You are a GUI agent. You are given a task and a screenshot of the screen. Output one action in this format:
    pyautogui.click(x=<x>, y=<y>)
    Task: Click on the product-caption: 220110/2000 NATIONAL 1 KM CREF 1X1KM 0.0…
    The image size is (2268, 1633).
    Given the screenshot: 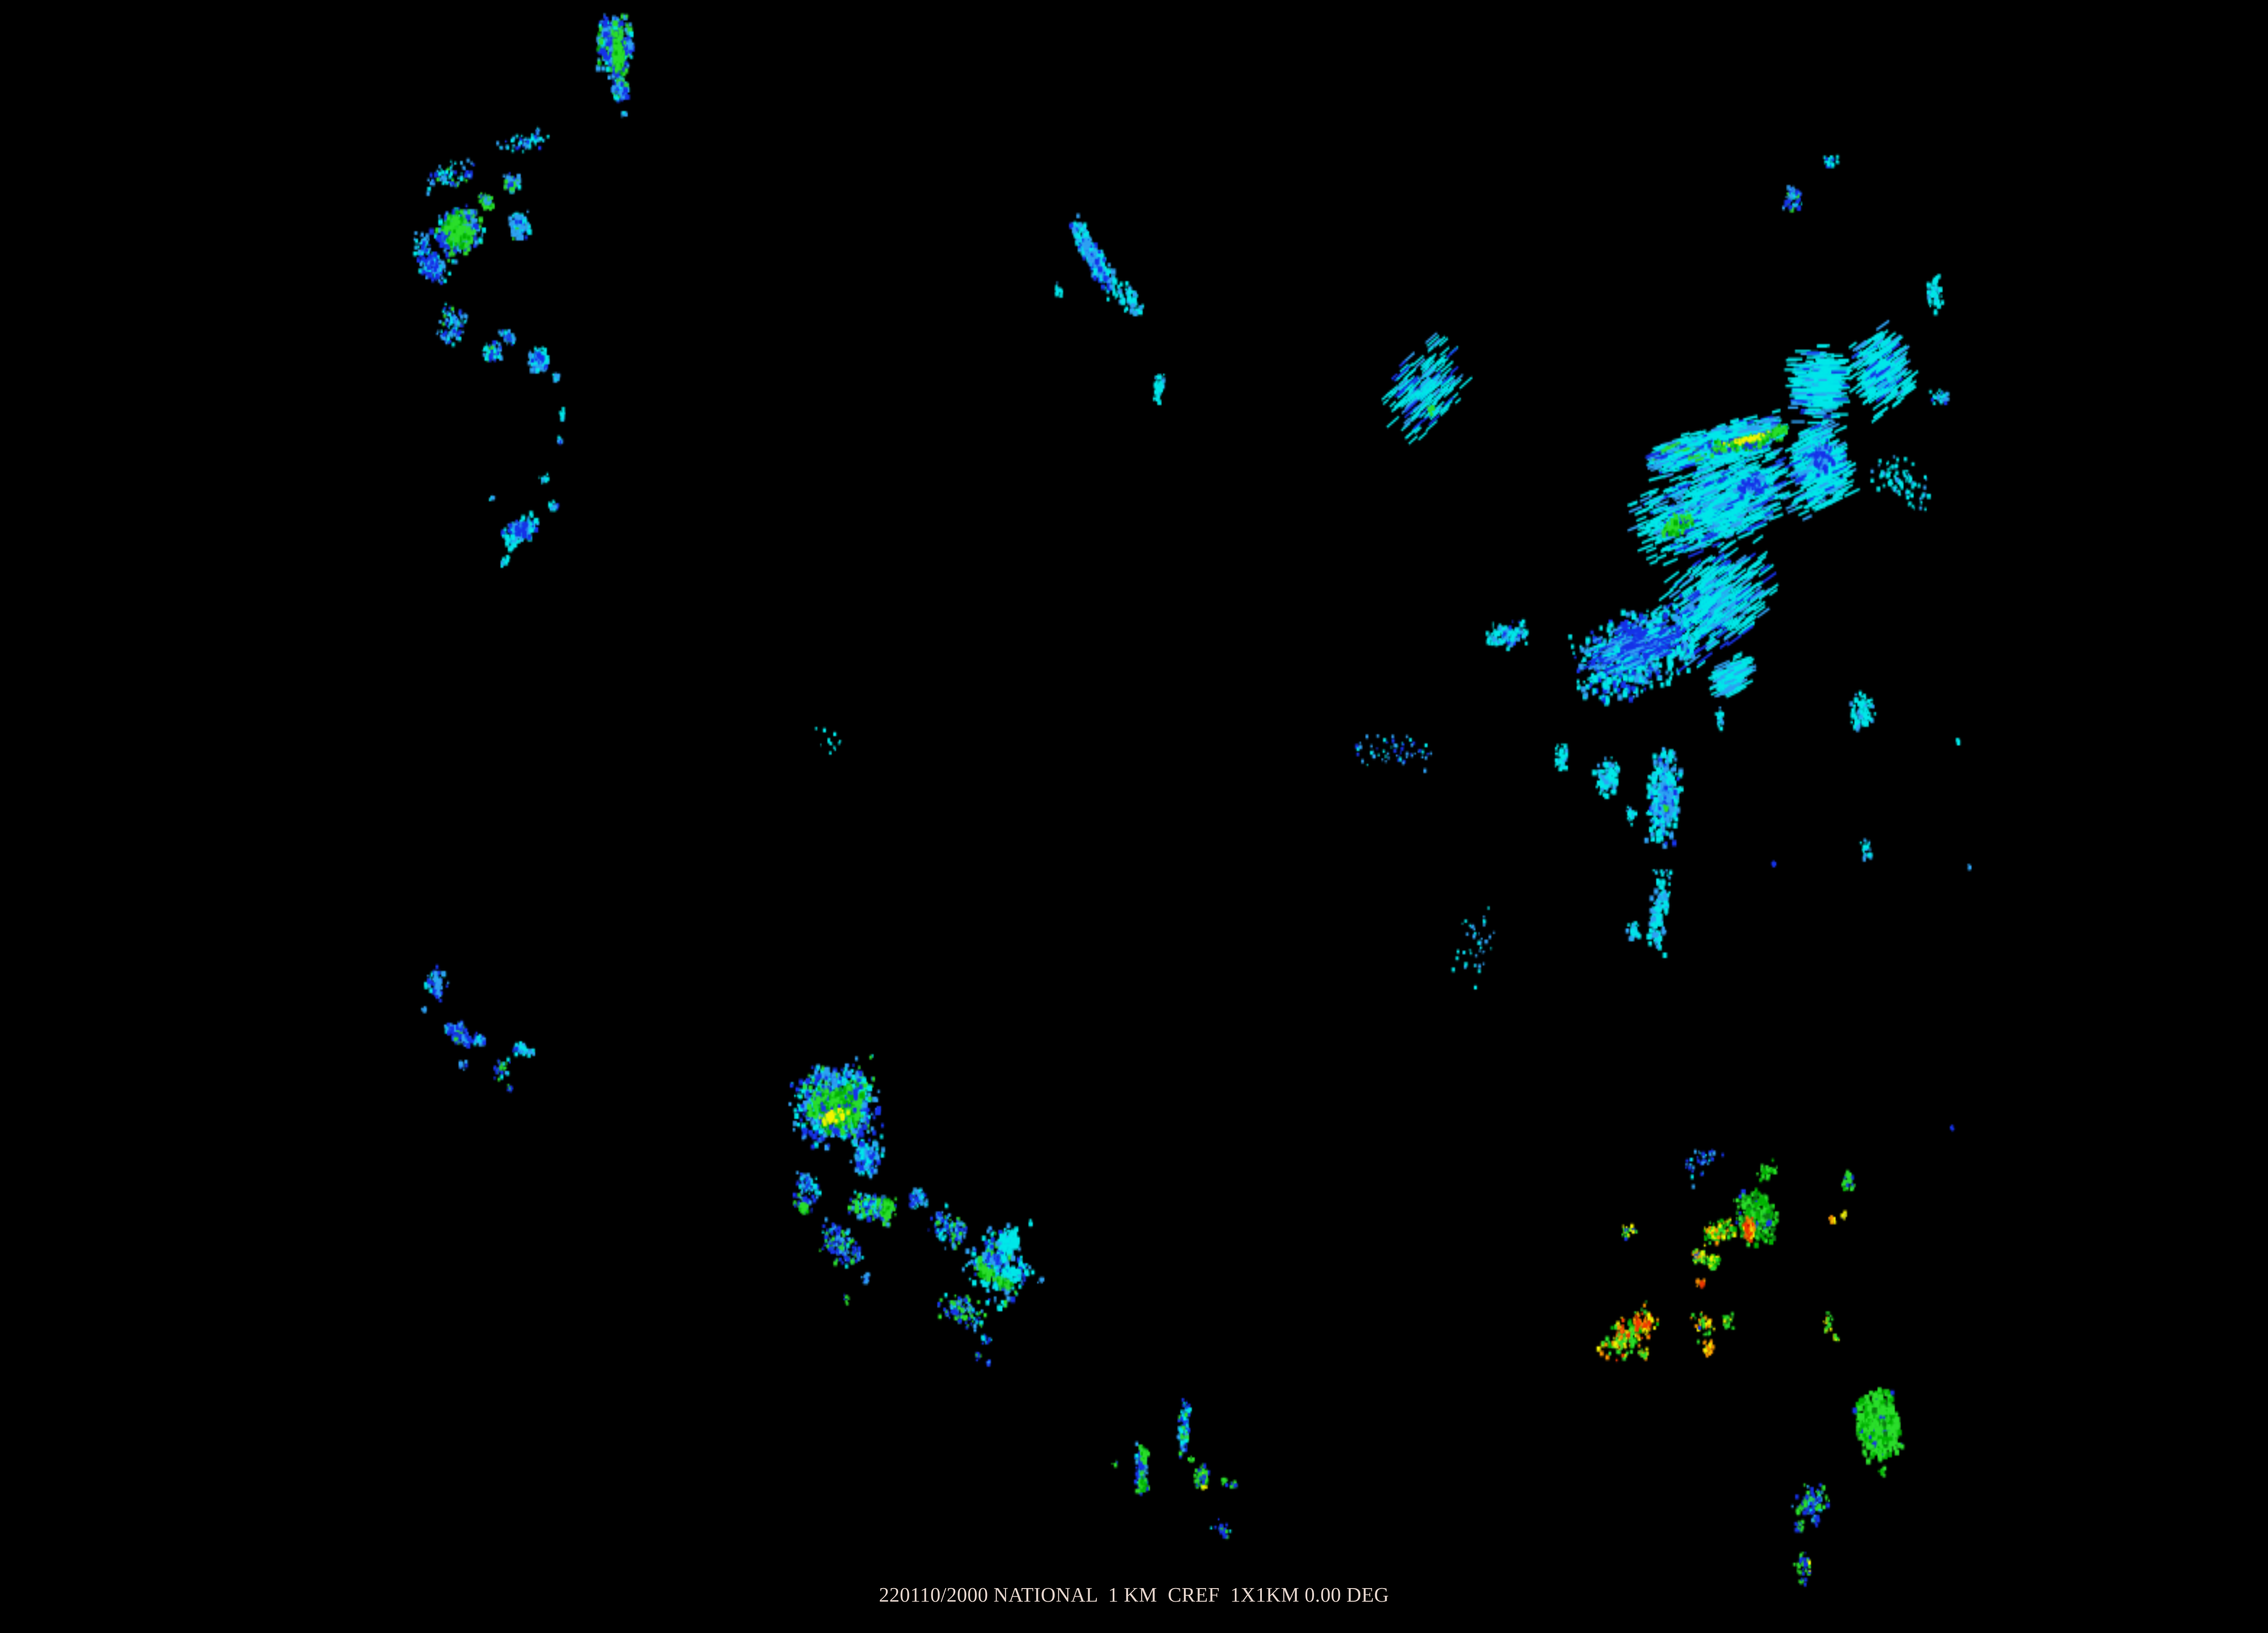 What is the action you would take?
    pyautogui.click(x=1134, y=1595)
    